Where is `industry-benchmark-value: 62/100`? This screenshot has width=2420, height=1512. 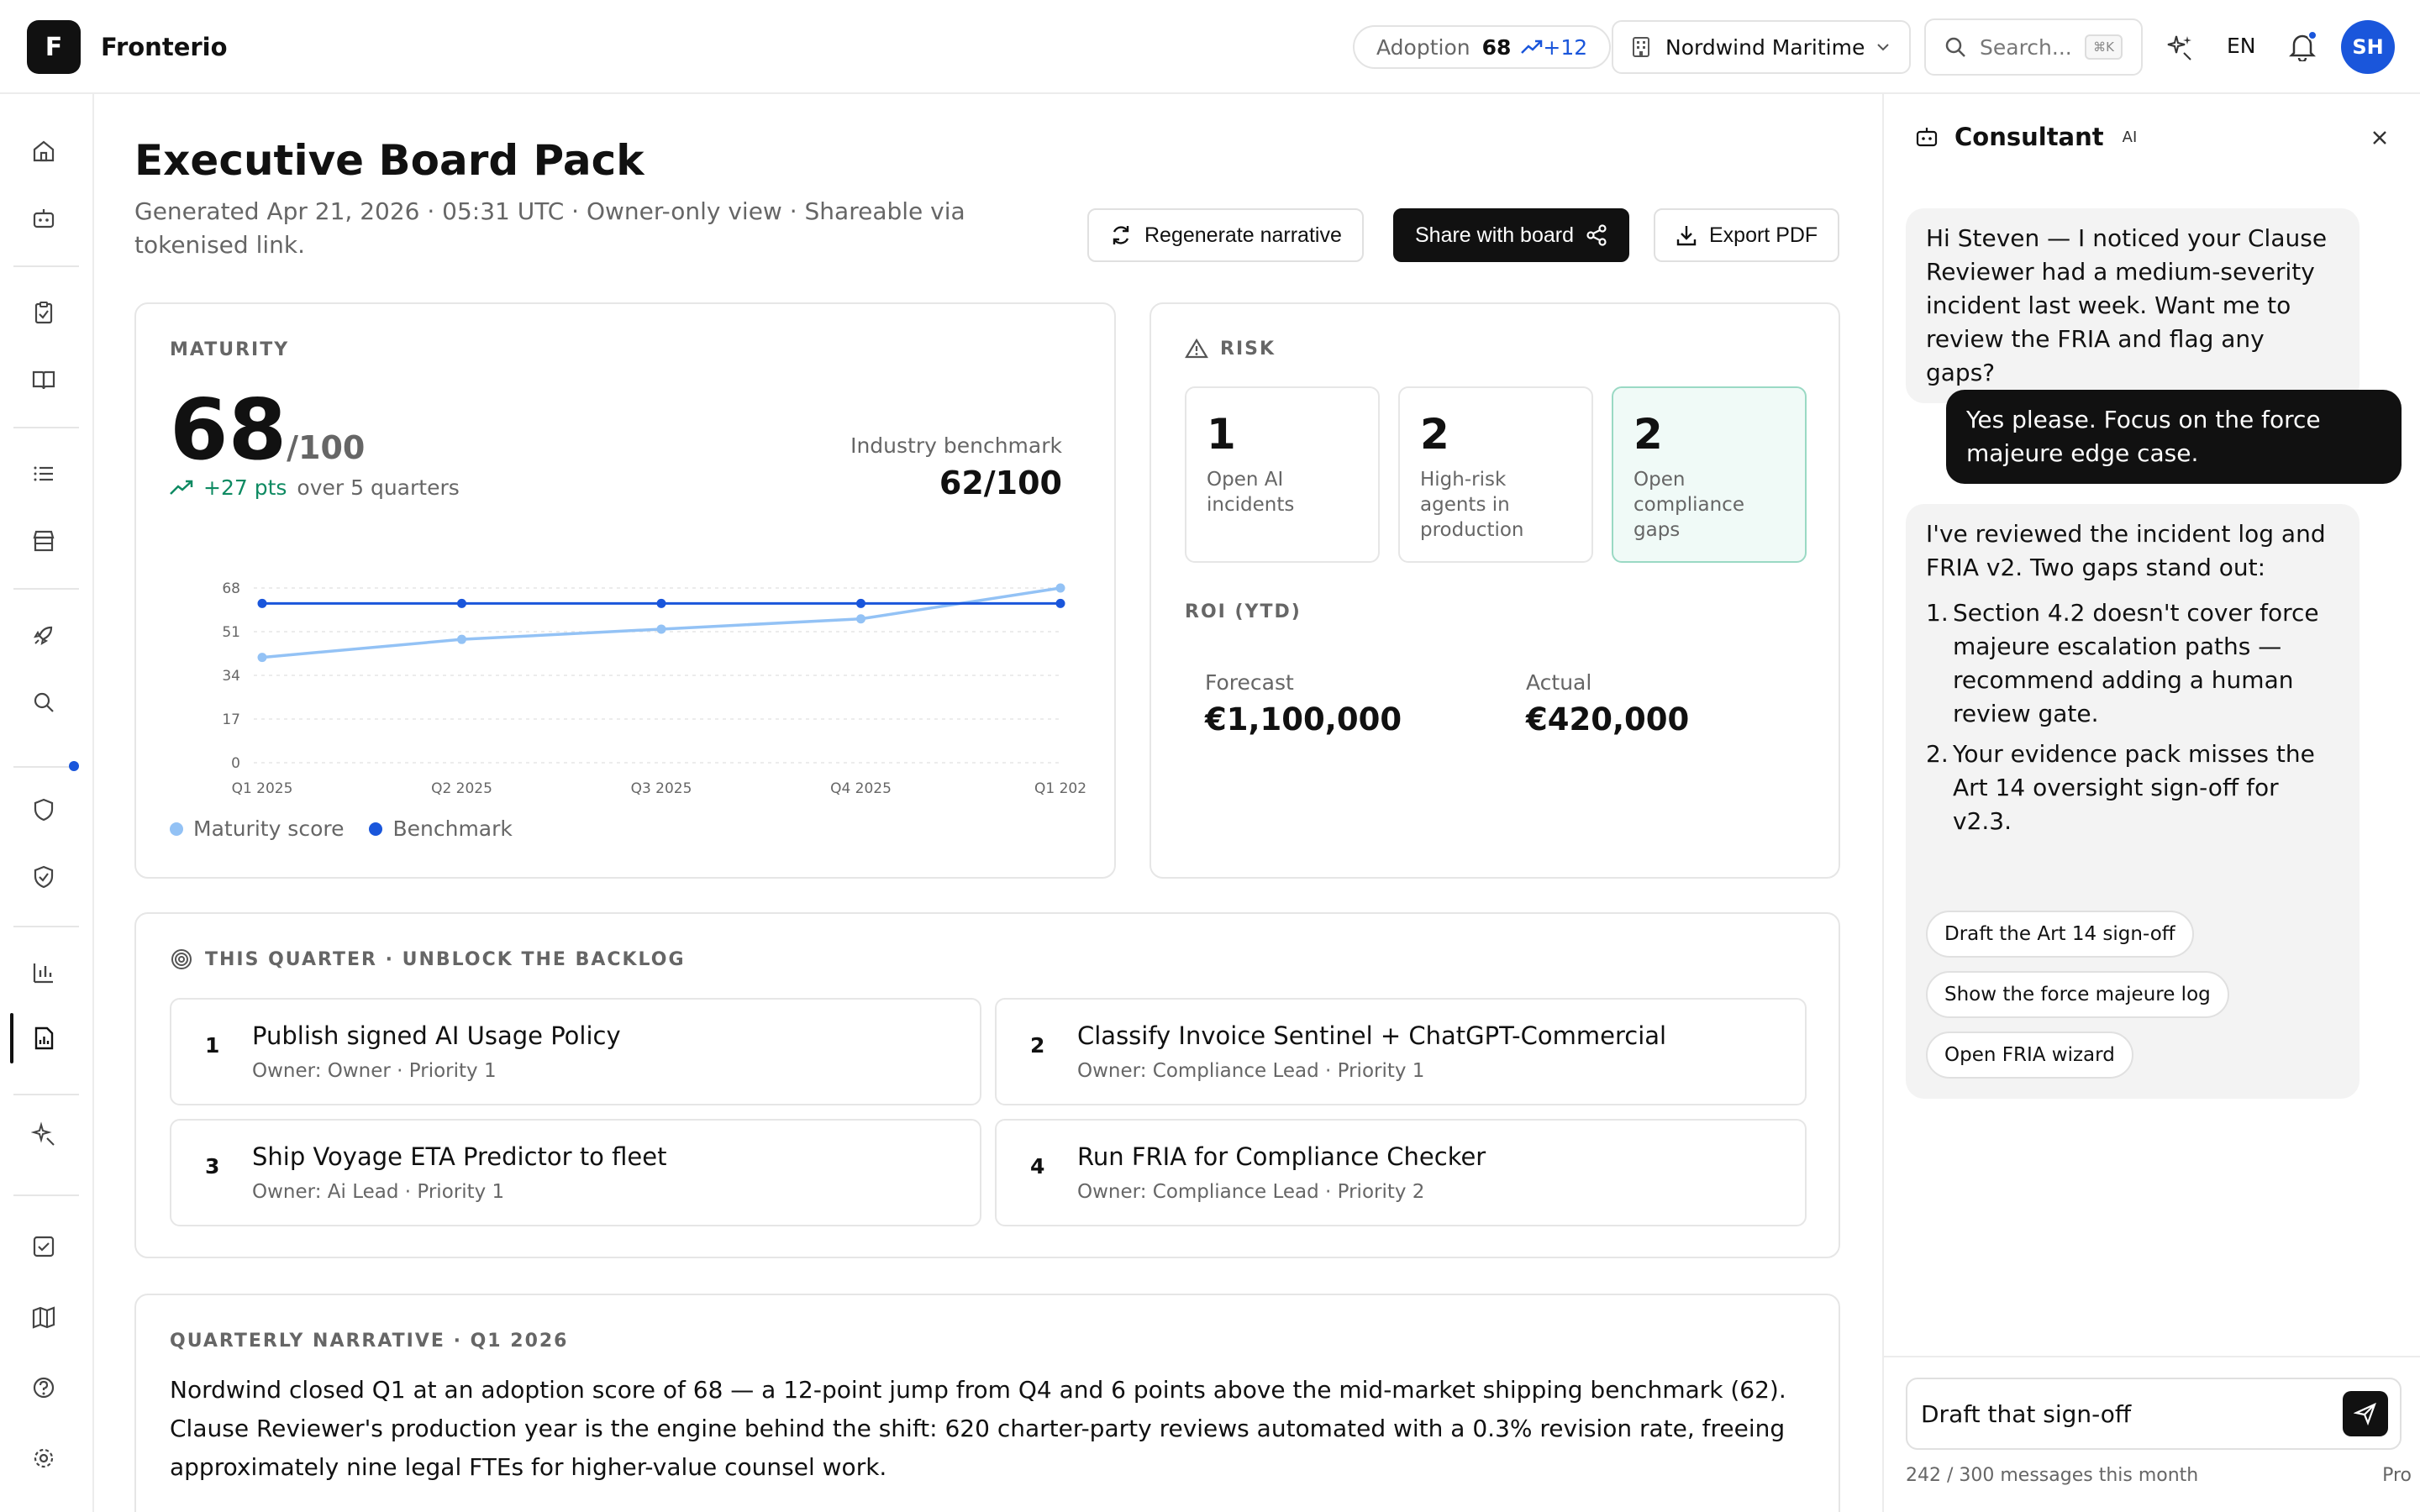 industry-benchmark-value: 62/100 is located at coordinates (1000, 483).